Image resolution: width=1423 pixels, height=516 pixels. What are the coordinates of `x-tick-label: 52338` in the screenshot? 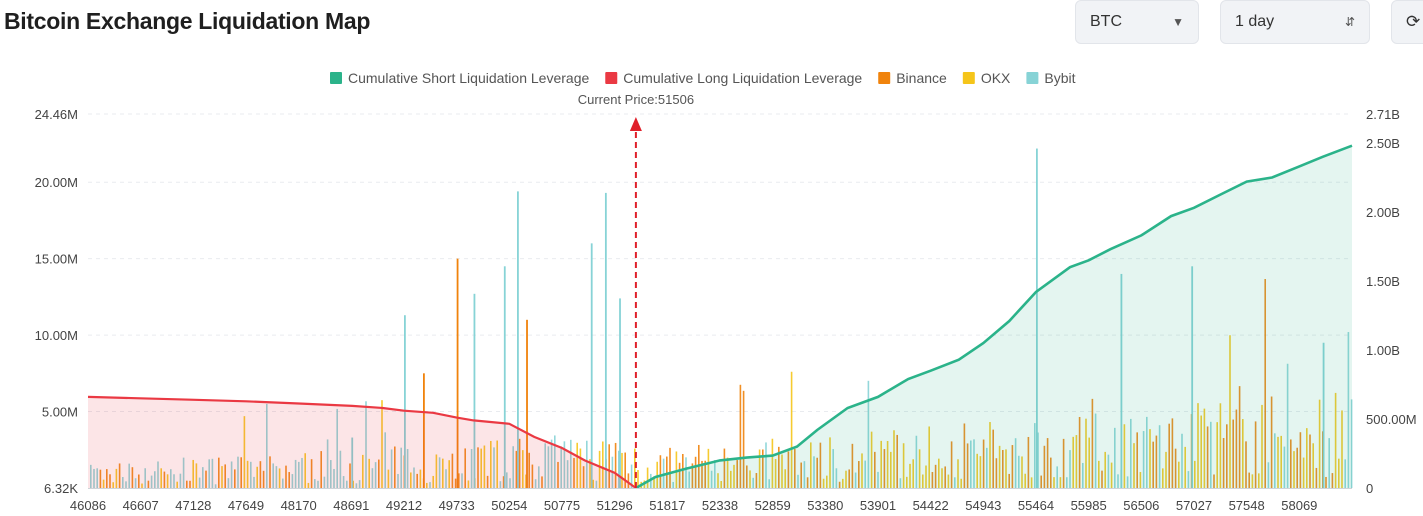 It's located at (720, 505).